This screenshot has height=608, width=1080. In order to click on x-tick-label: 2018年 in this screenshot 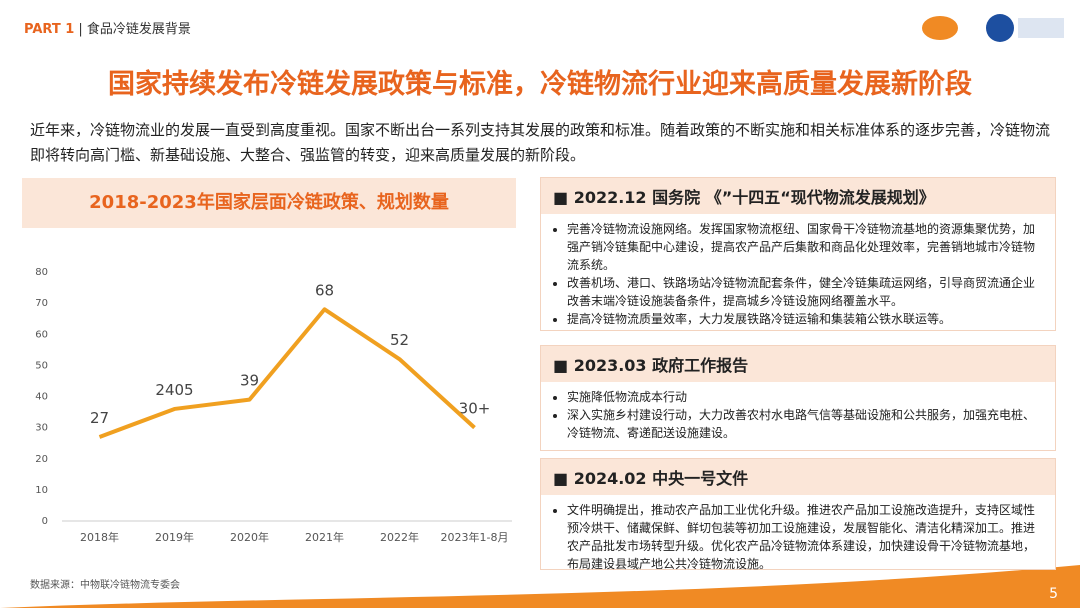, I will do `click(99, 537)`.